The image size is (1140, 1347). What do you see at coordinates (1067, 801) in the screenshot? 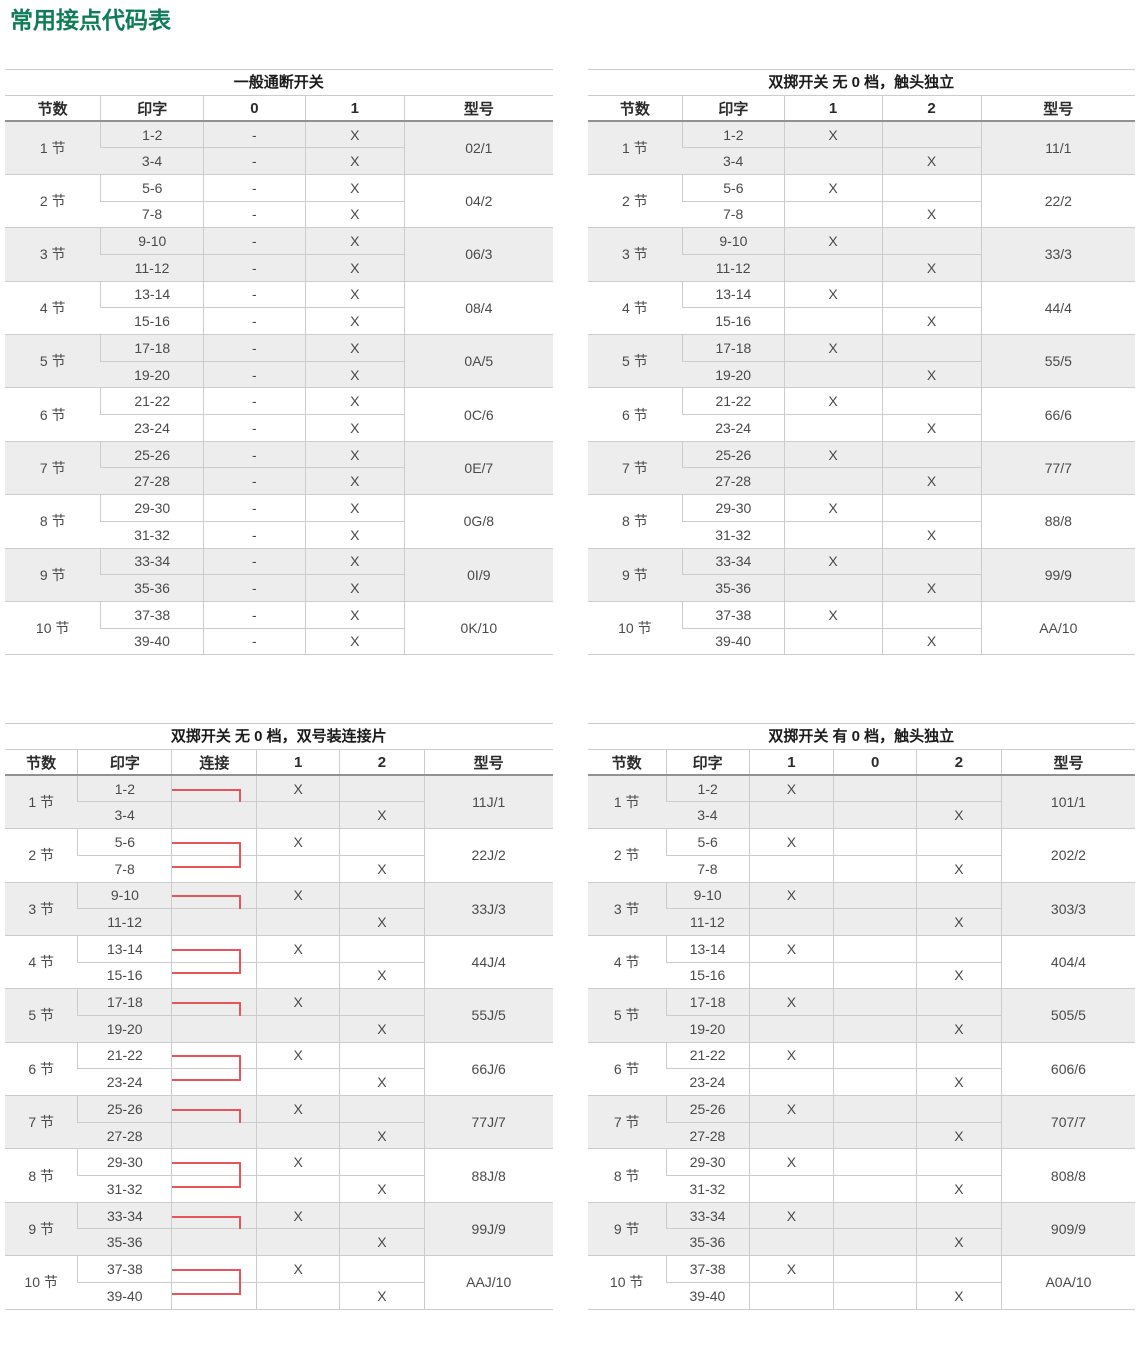
I see `model-cell: 101/1` at bounding box center [1067, 801].